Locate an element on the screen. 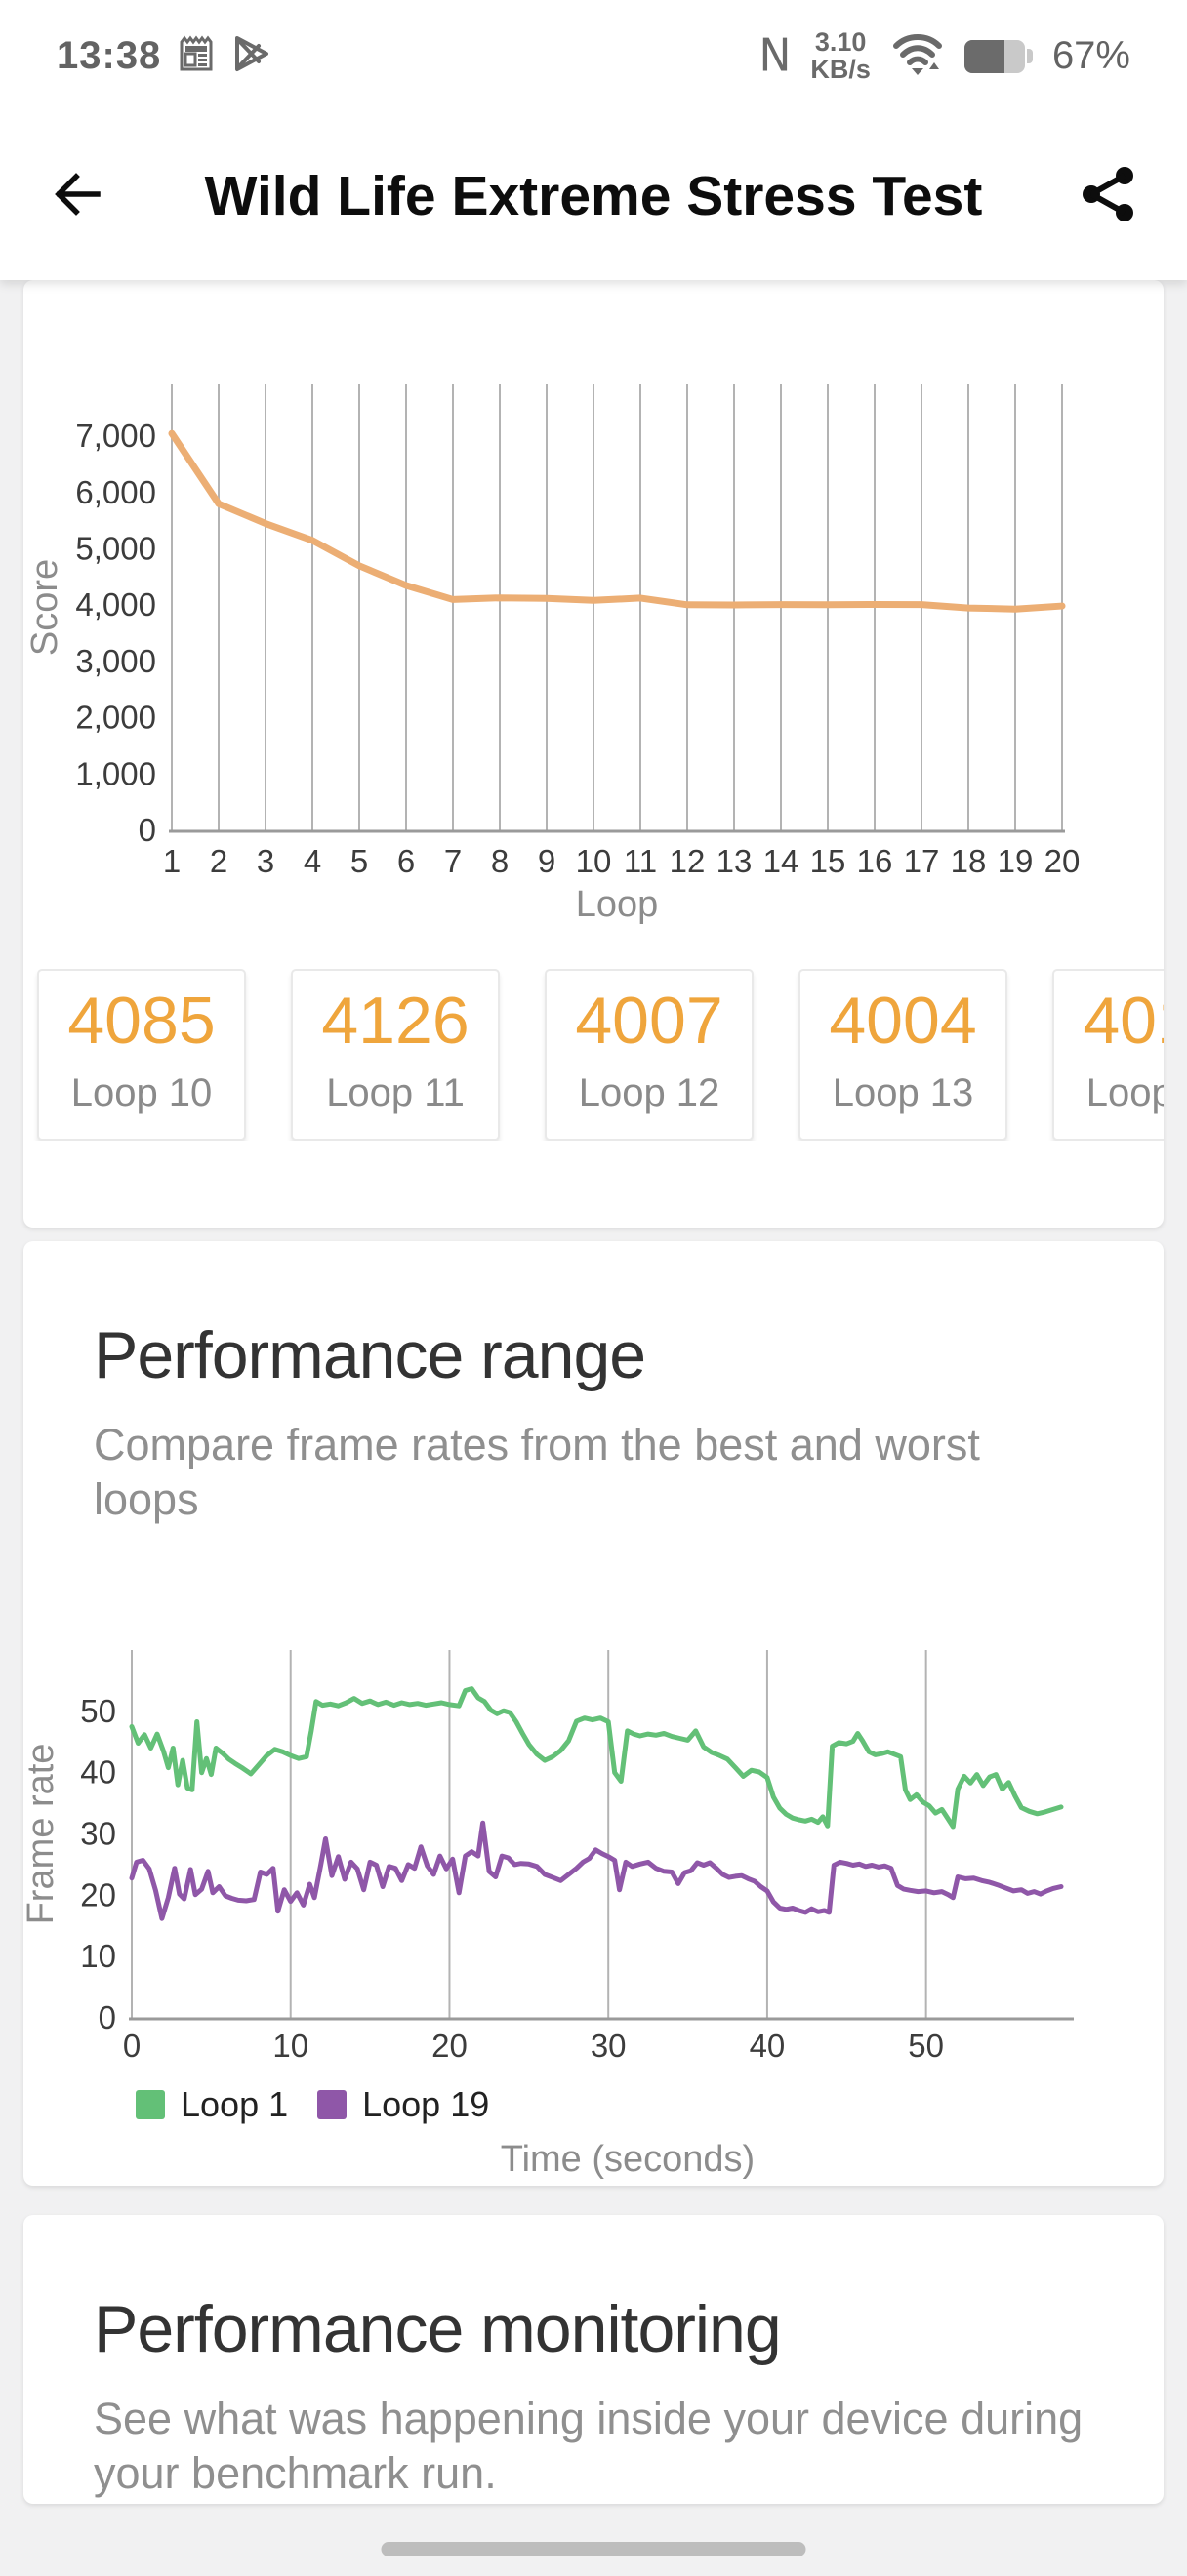 The height and width of the screenshot is (2576, 1187). svg-text: 18 is located at coordinates (969, 861).